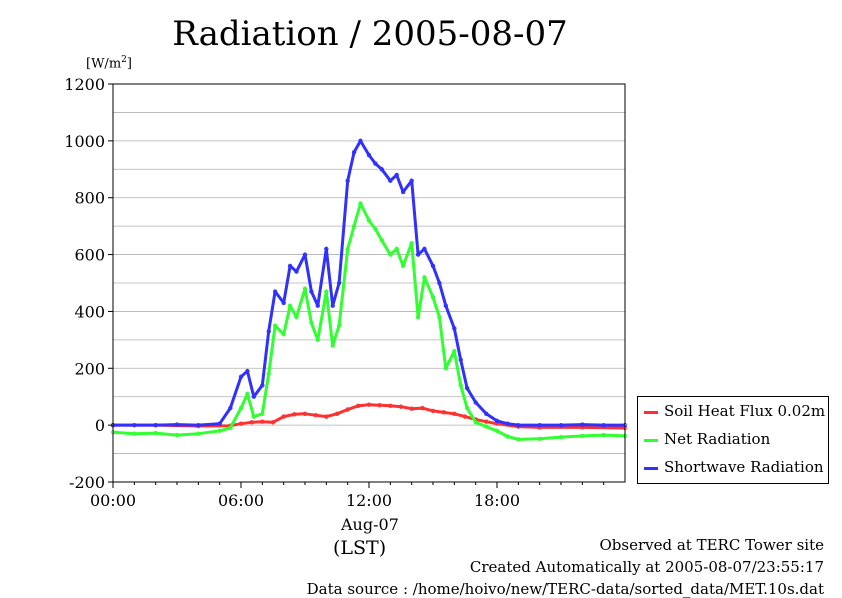 Image resolution: width=842 pixels, height=598 pixels. What do you see at coordinates (734, 467) in the screenshot?
I see `legend-item-shortwave-radiation: Shortwave Radiation` at bounding box center [734, 467].